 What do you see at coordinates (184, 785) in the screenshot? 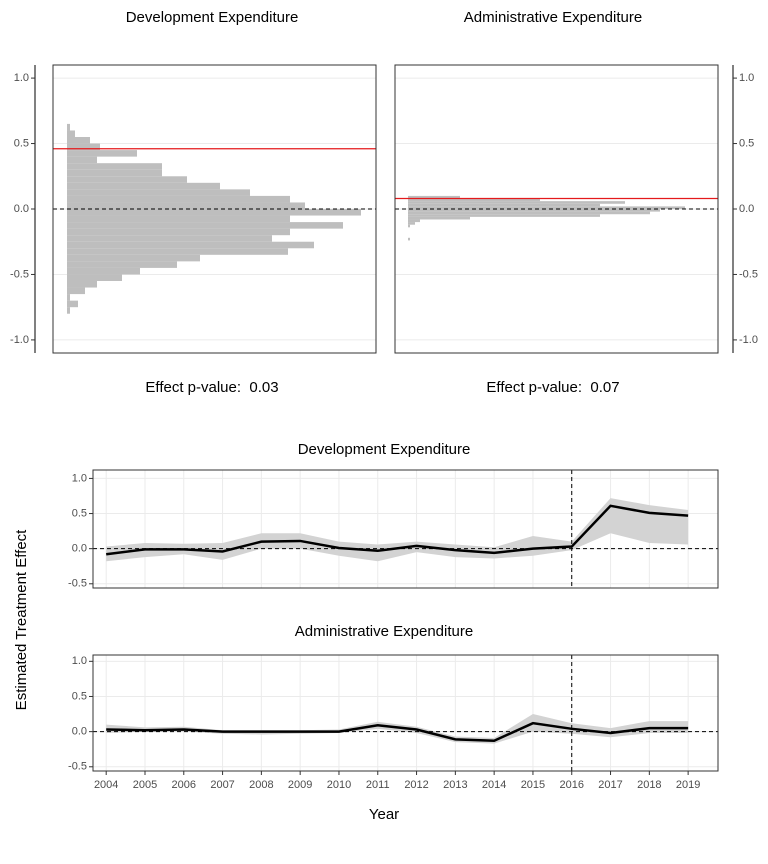
I see `x-tick-label: 2006` at bounding box center [184, 785].